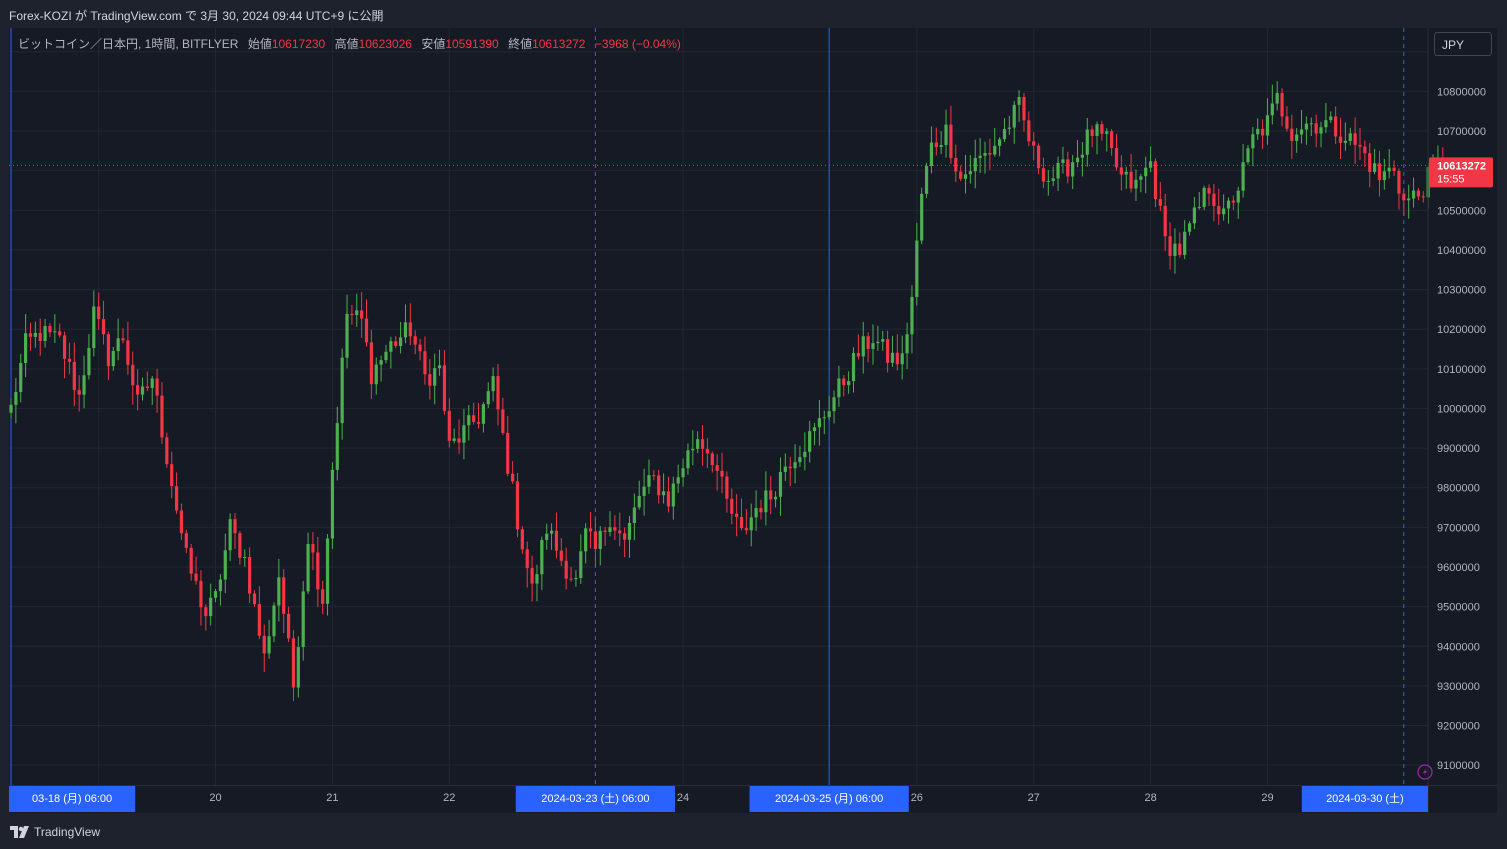 This screenshot has width=1507, height=849. I want to click on tradingview-logo: TradingView, so click(55, 832).